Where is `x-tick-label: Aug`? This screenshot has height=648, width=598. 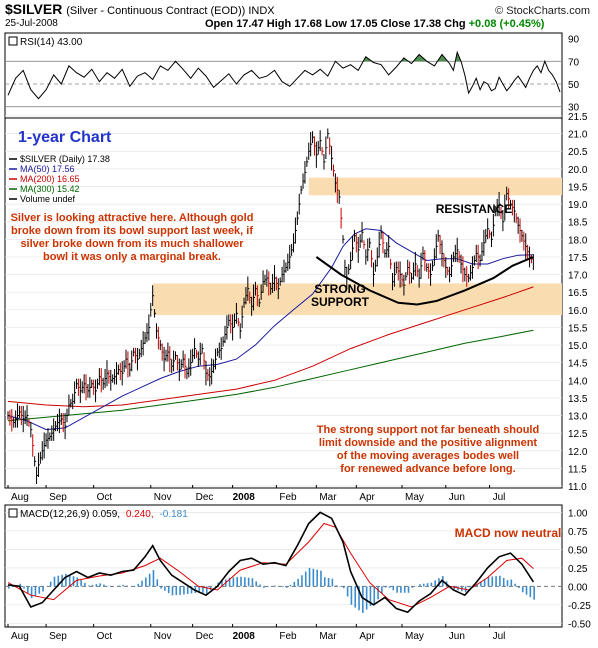 x-tick-label: Aug is located at coordinates (20, 636).